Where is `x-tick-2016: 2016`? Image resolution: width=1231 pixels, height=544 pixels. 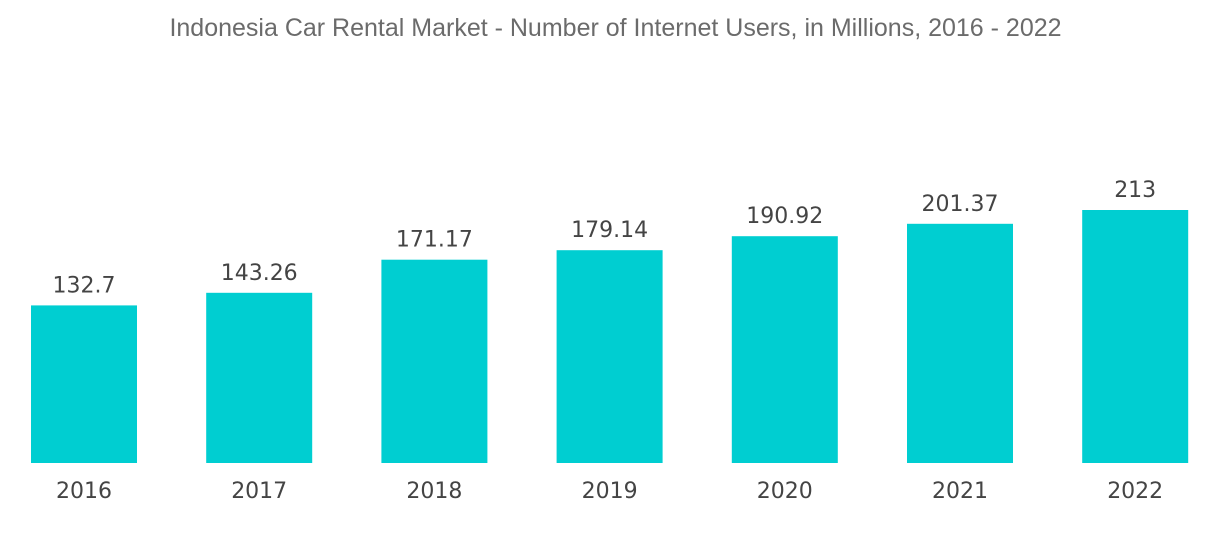
x-tick-2016: 2016 is located at coordinates (84, 491).